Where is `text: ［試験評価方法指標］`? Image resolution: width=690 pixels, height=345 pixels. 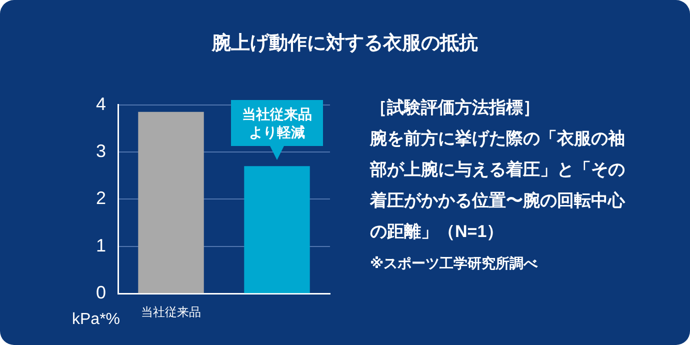
text: ［試験評価方法指標］ is located at coordinates (455, 108).